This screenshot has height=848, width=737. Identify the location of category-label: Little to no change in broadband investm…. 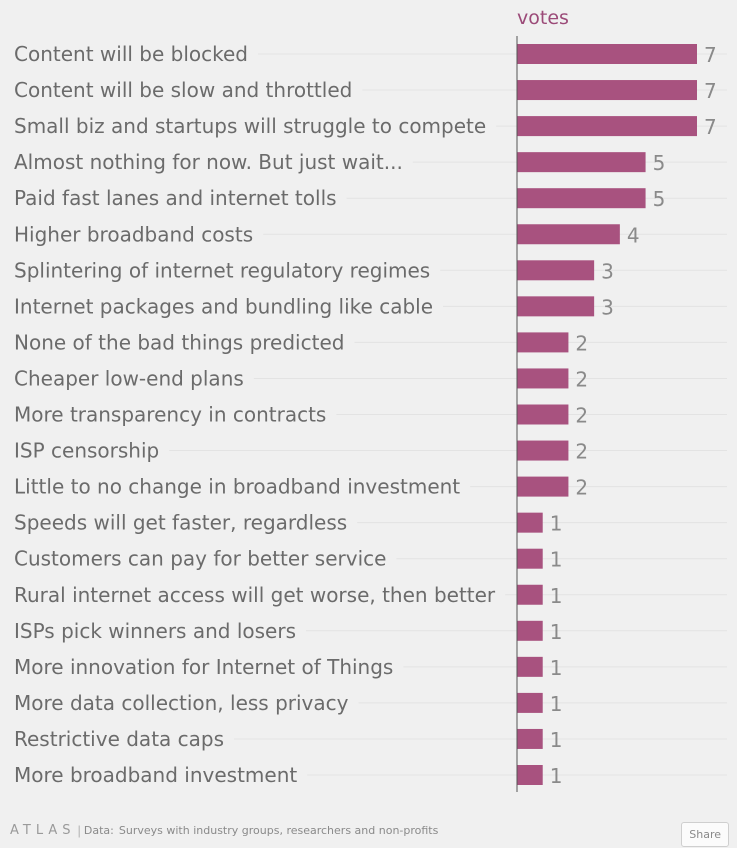
(237, 487).